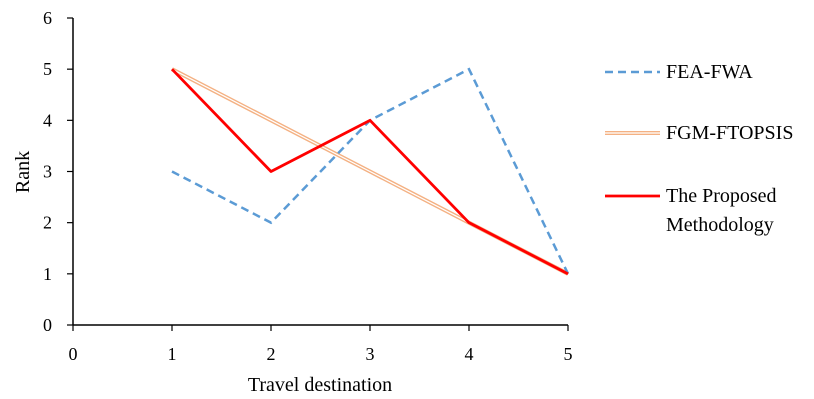 Image resolution: width=814 pixels, height=399 pixels. Describe the element at coordinates (47, 69) in the screenshot. I see `y-tick-label: 5` at that location.